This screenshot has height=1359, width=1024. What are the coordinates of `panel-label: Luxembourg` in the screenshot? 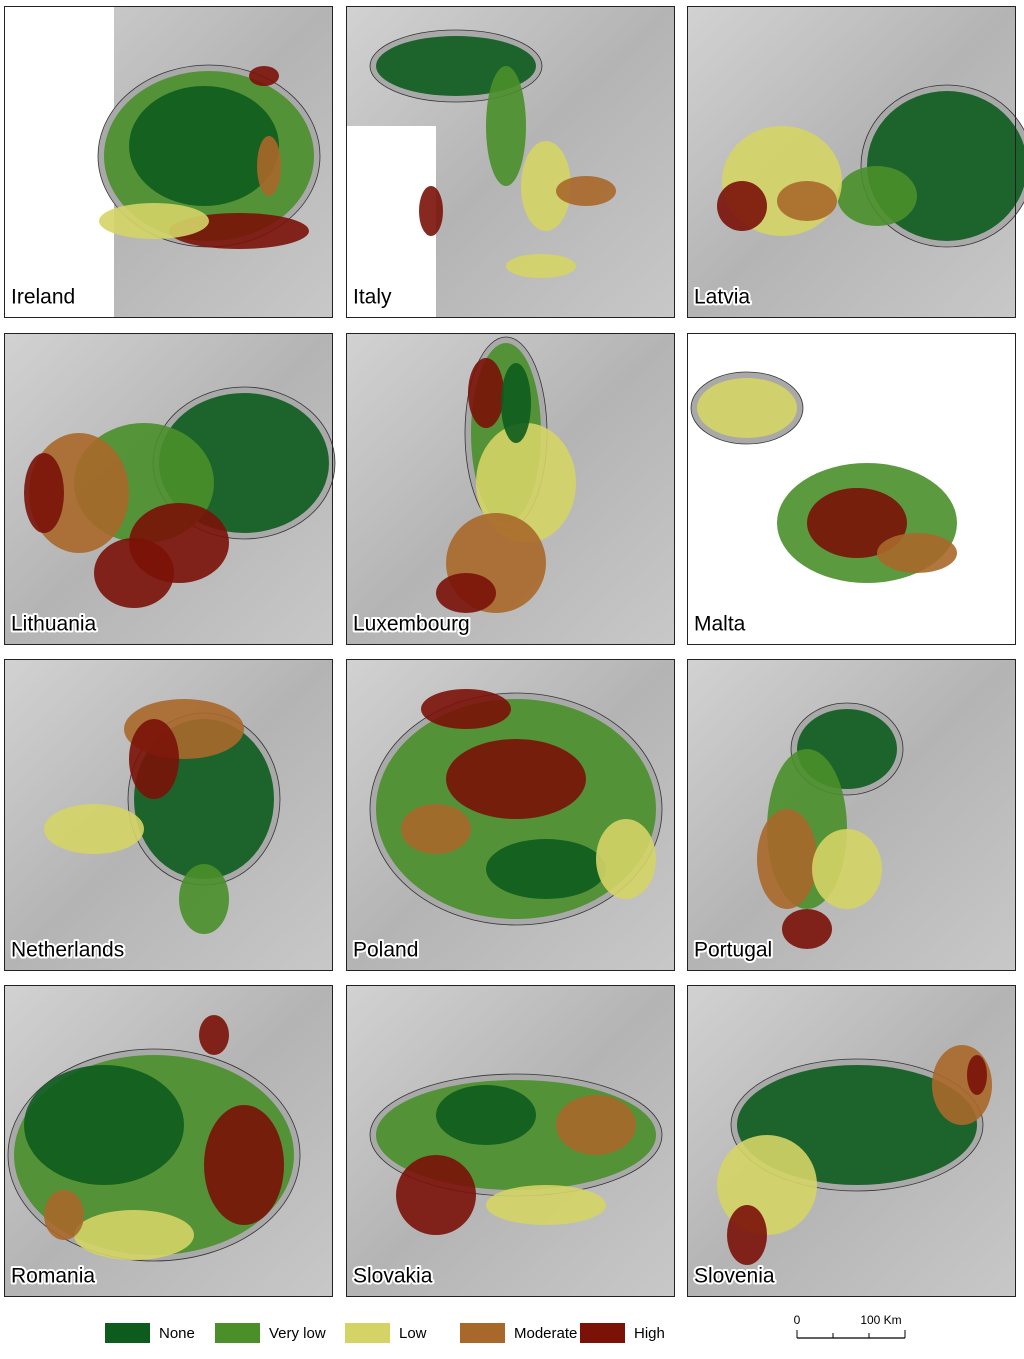 It's located at (411, 624).